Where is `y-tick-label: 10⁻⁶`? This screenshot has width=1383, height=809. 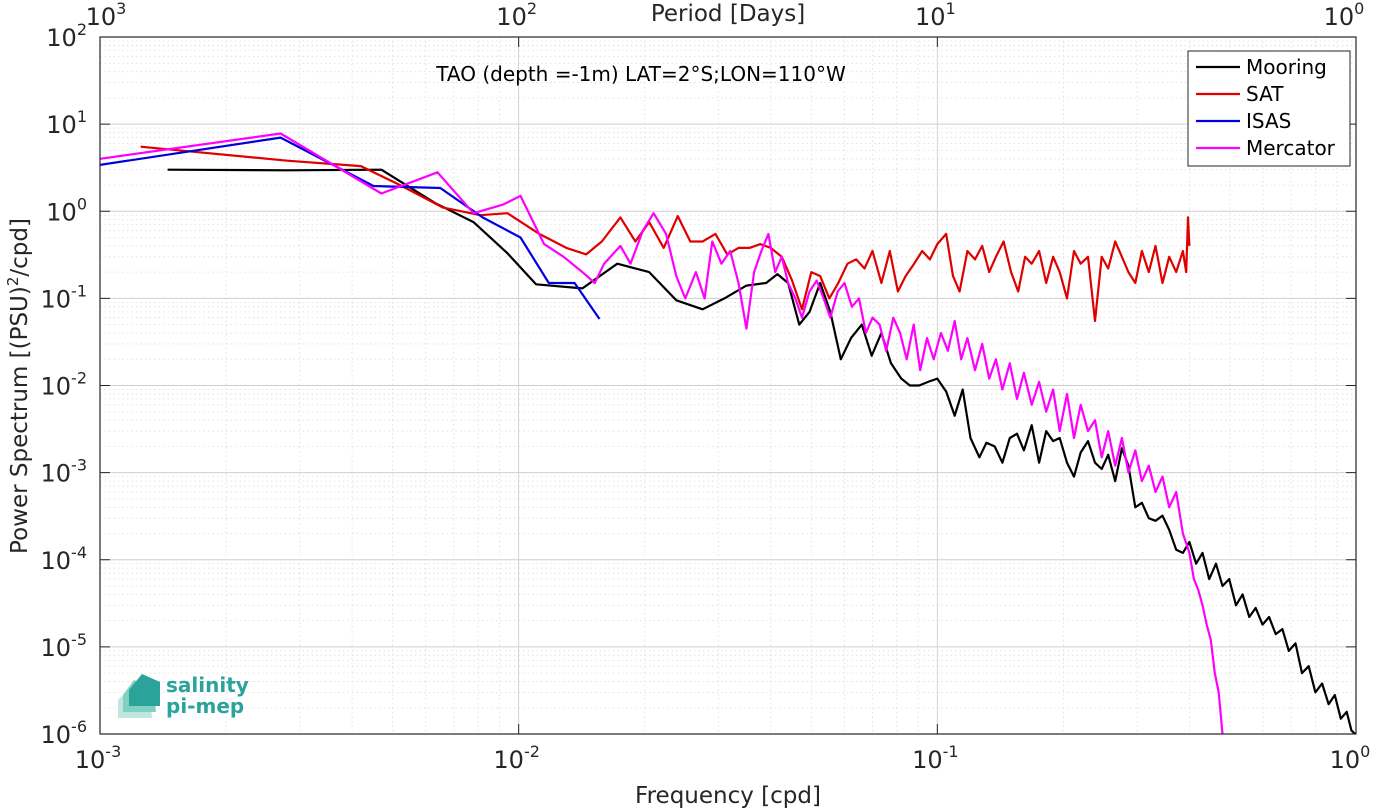 y-tick-label: 10⁻⁶ is located at coordinates (64, 733).